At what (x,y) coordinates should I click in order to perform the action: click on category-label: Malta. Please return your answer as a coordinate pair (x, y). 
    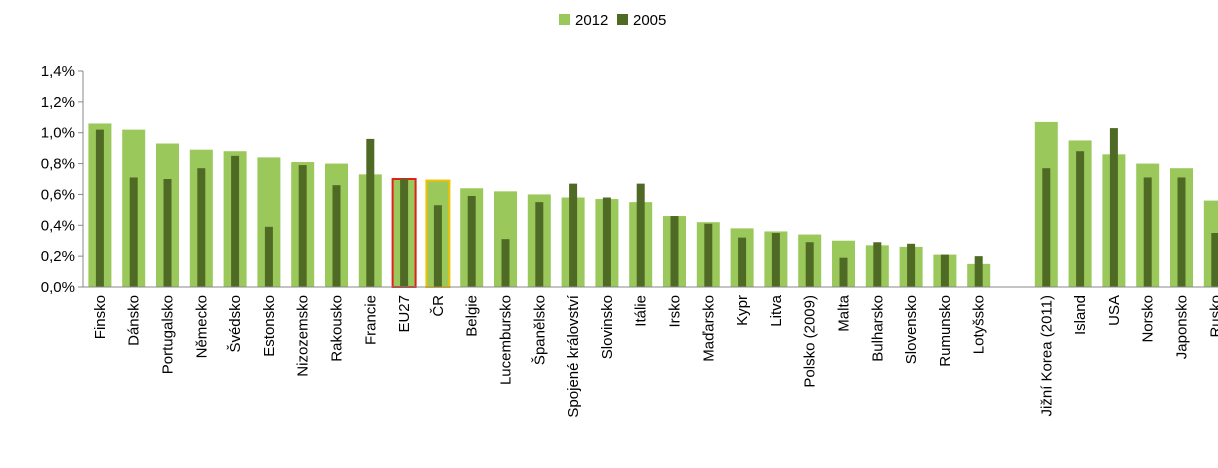
    Looking at the image, I should click on (844, 312).